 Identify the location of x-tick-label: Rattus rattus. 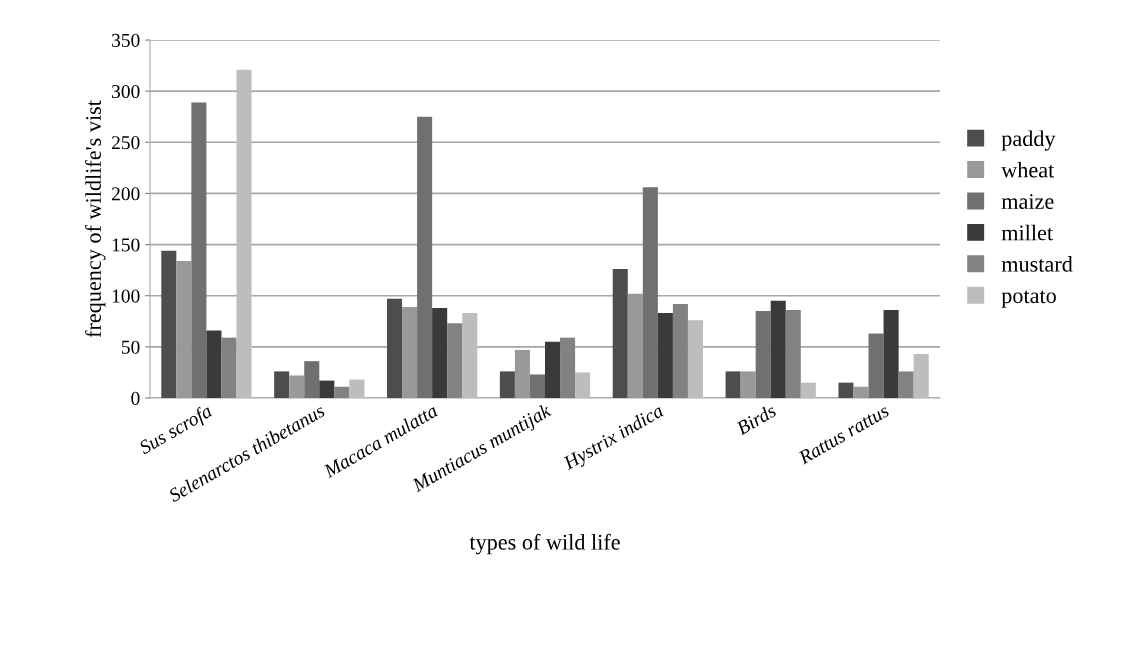
(843, 434).